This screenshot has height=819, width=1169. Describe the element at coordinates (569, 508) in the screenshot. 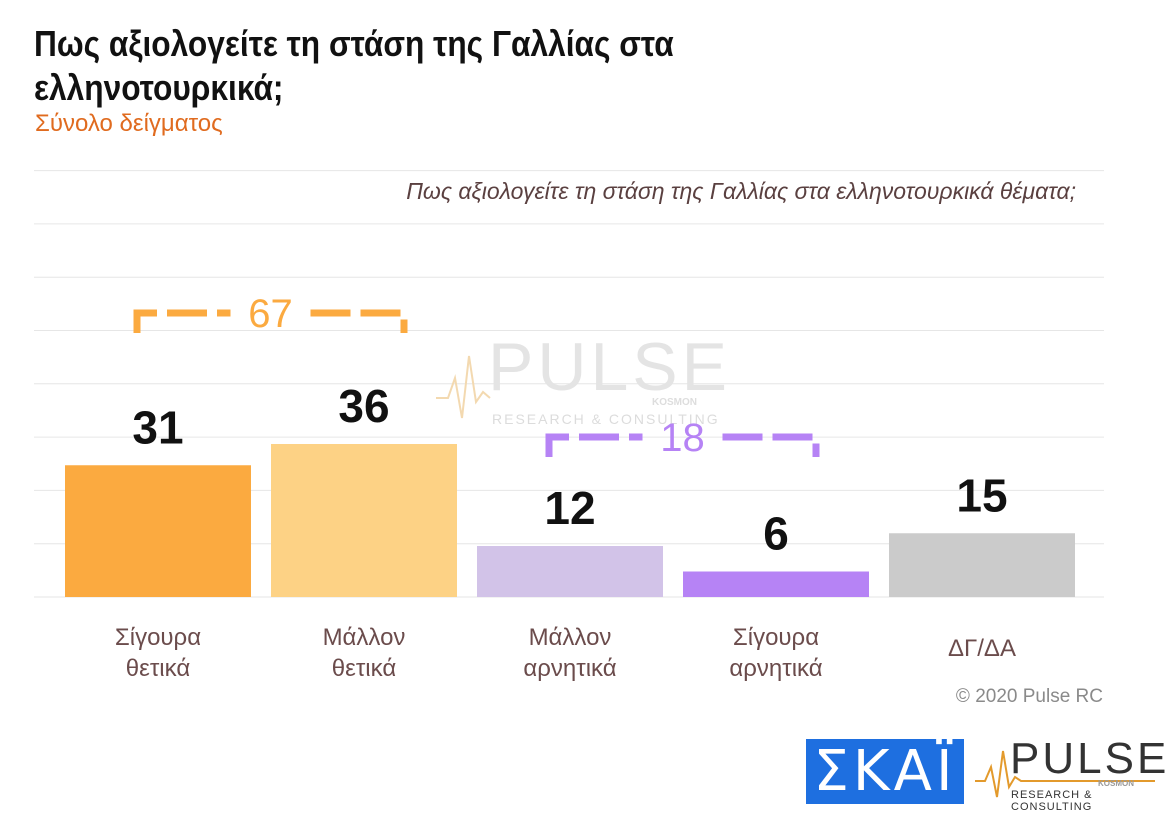

I see `data-label: 12` at that location.